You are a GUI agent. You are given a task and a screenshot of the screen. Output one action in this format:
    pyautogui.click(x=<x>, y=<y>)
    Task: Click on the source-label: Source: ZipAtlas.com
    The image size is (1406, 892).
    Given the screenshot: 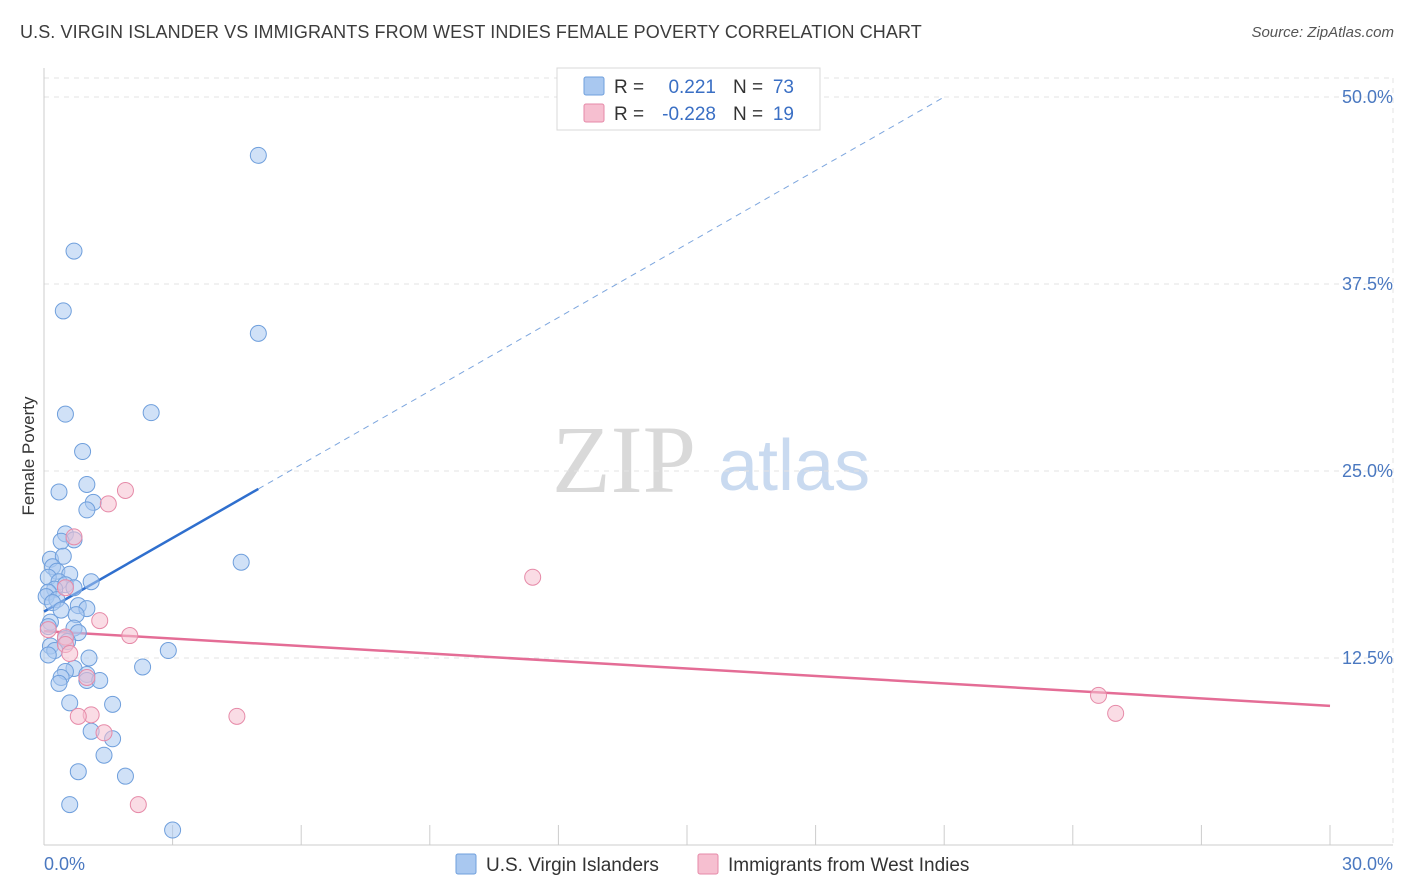 What is the action you would take?
    pyautogui.click(x=1322, y=32)
    